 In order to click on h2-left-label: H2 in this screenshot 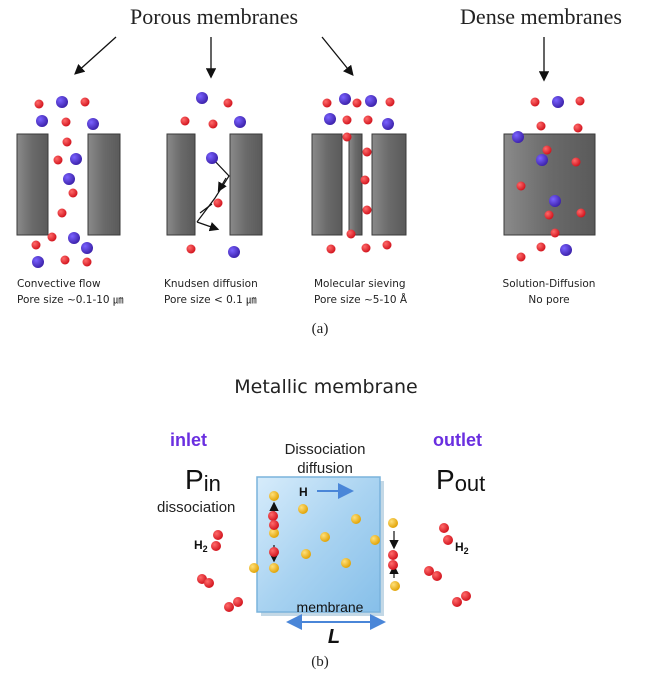, I will do `click(201, 546)`.